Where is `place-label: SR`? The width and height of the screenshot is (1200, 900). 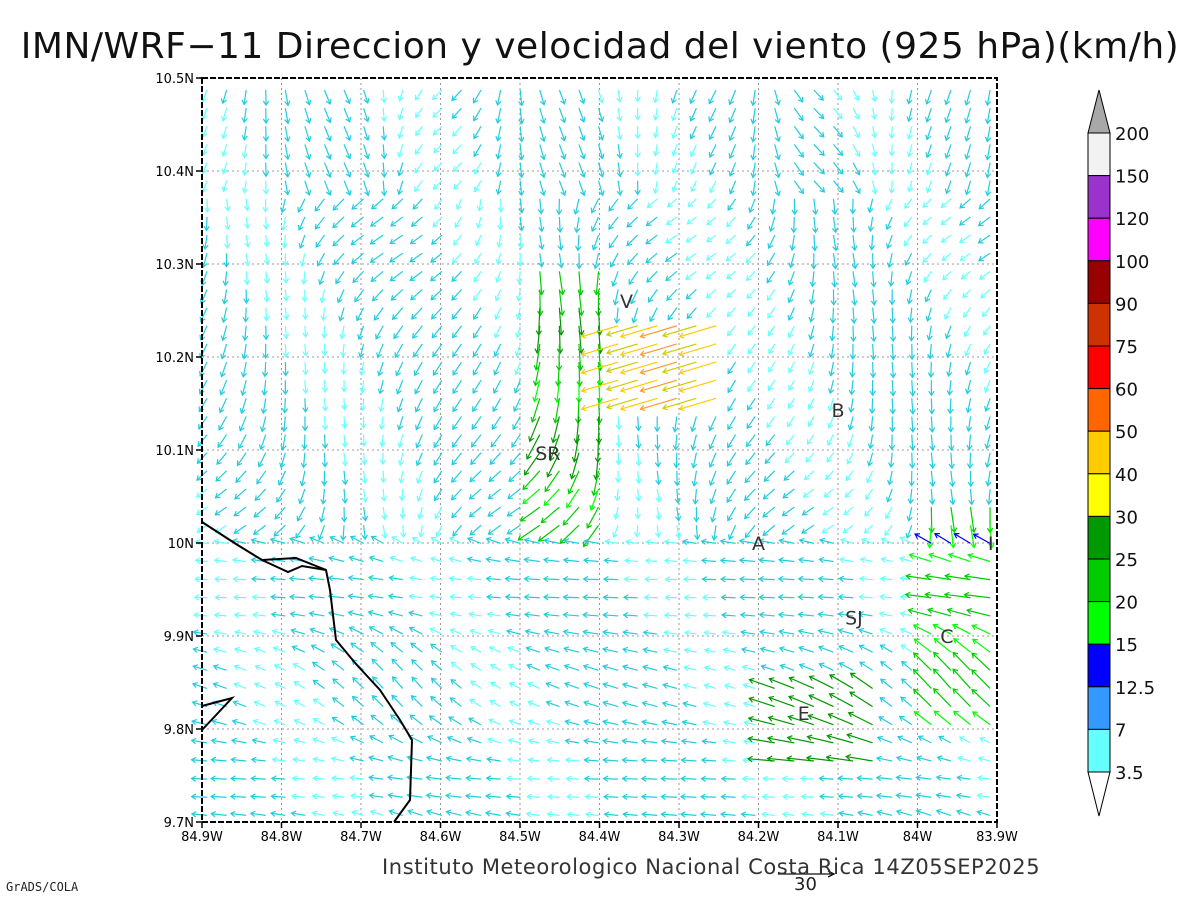
place-label: SR is located at coordinates (547, 454).